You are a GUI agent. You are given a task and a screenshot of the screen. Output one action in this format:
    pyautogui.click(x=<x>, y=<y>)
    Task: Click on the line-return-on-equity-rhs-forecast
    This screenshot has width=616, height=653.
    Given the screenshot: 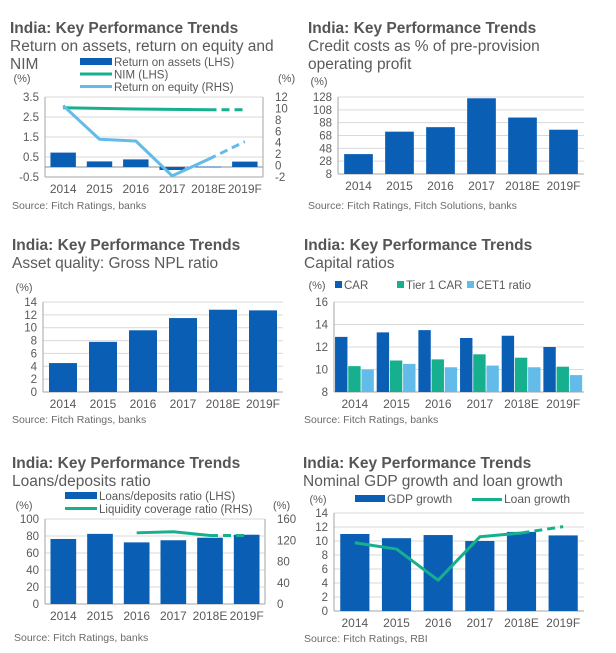 What is the action you would take?
    pyautogui.click(x=226, y=150)
    